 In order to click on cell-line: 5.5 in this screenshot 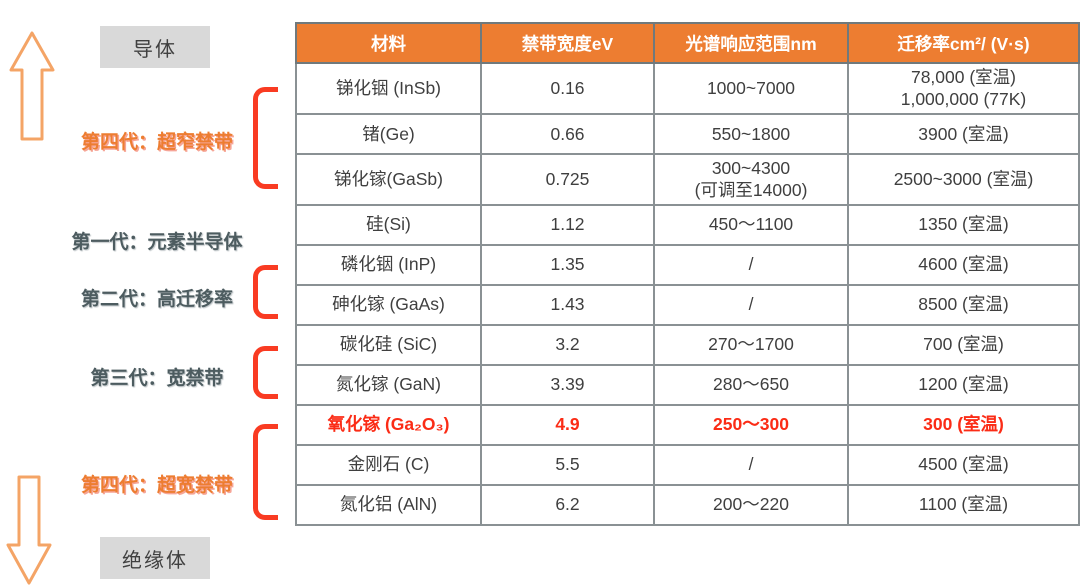, I will do `click(567, 464)`.